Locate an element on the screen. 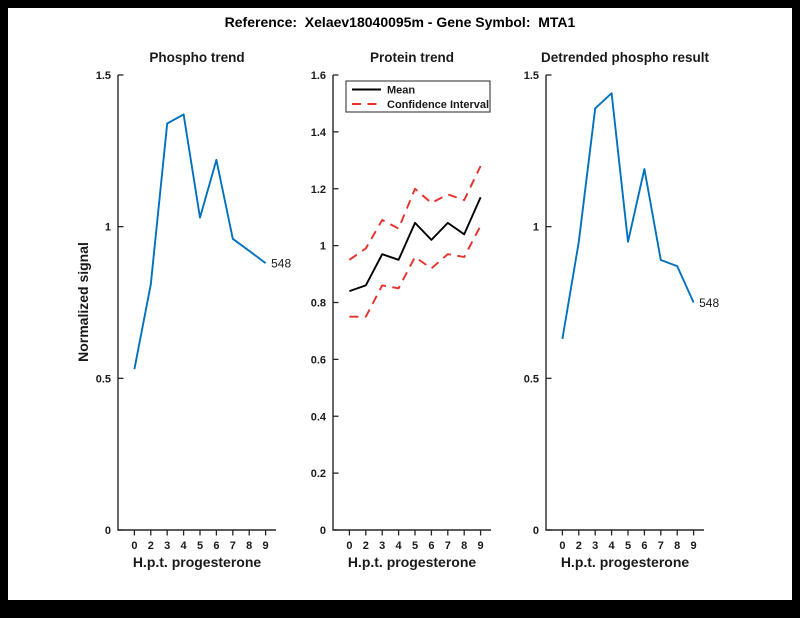 This screenshot has height=618, width=800. plot-1-xtick-label: 4 is located at coordinates (184, 546).